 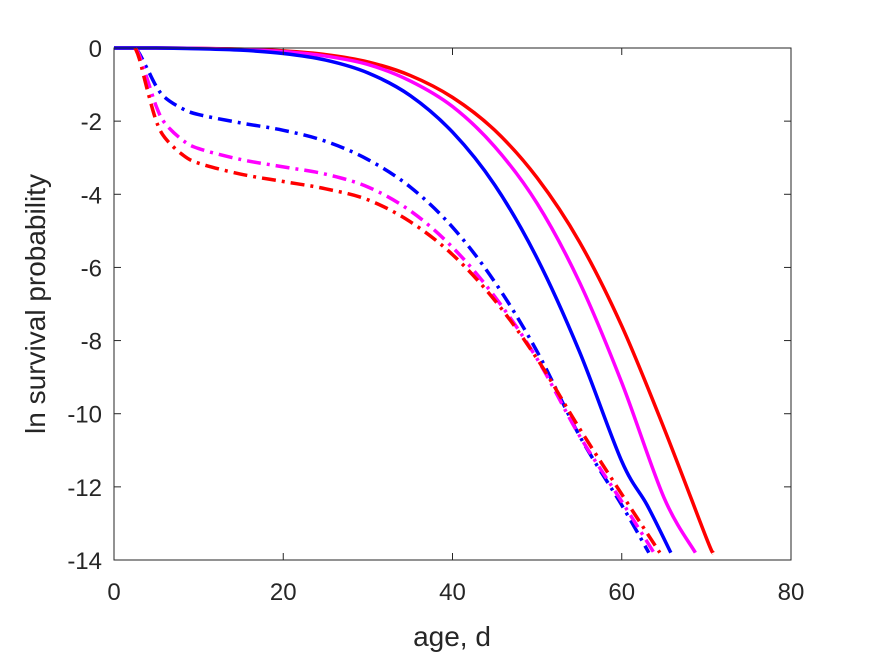 What do you see at coordinates (91, 122) in the screenshot?
I see `y-tick-label: -2` at bounding box center [91, 122].